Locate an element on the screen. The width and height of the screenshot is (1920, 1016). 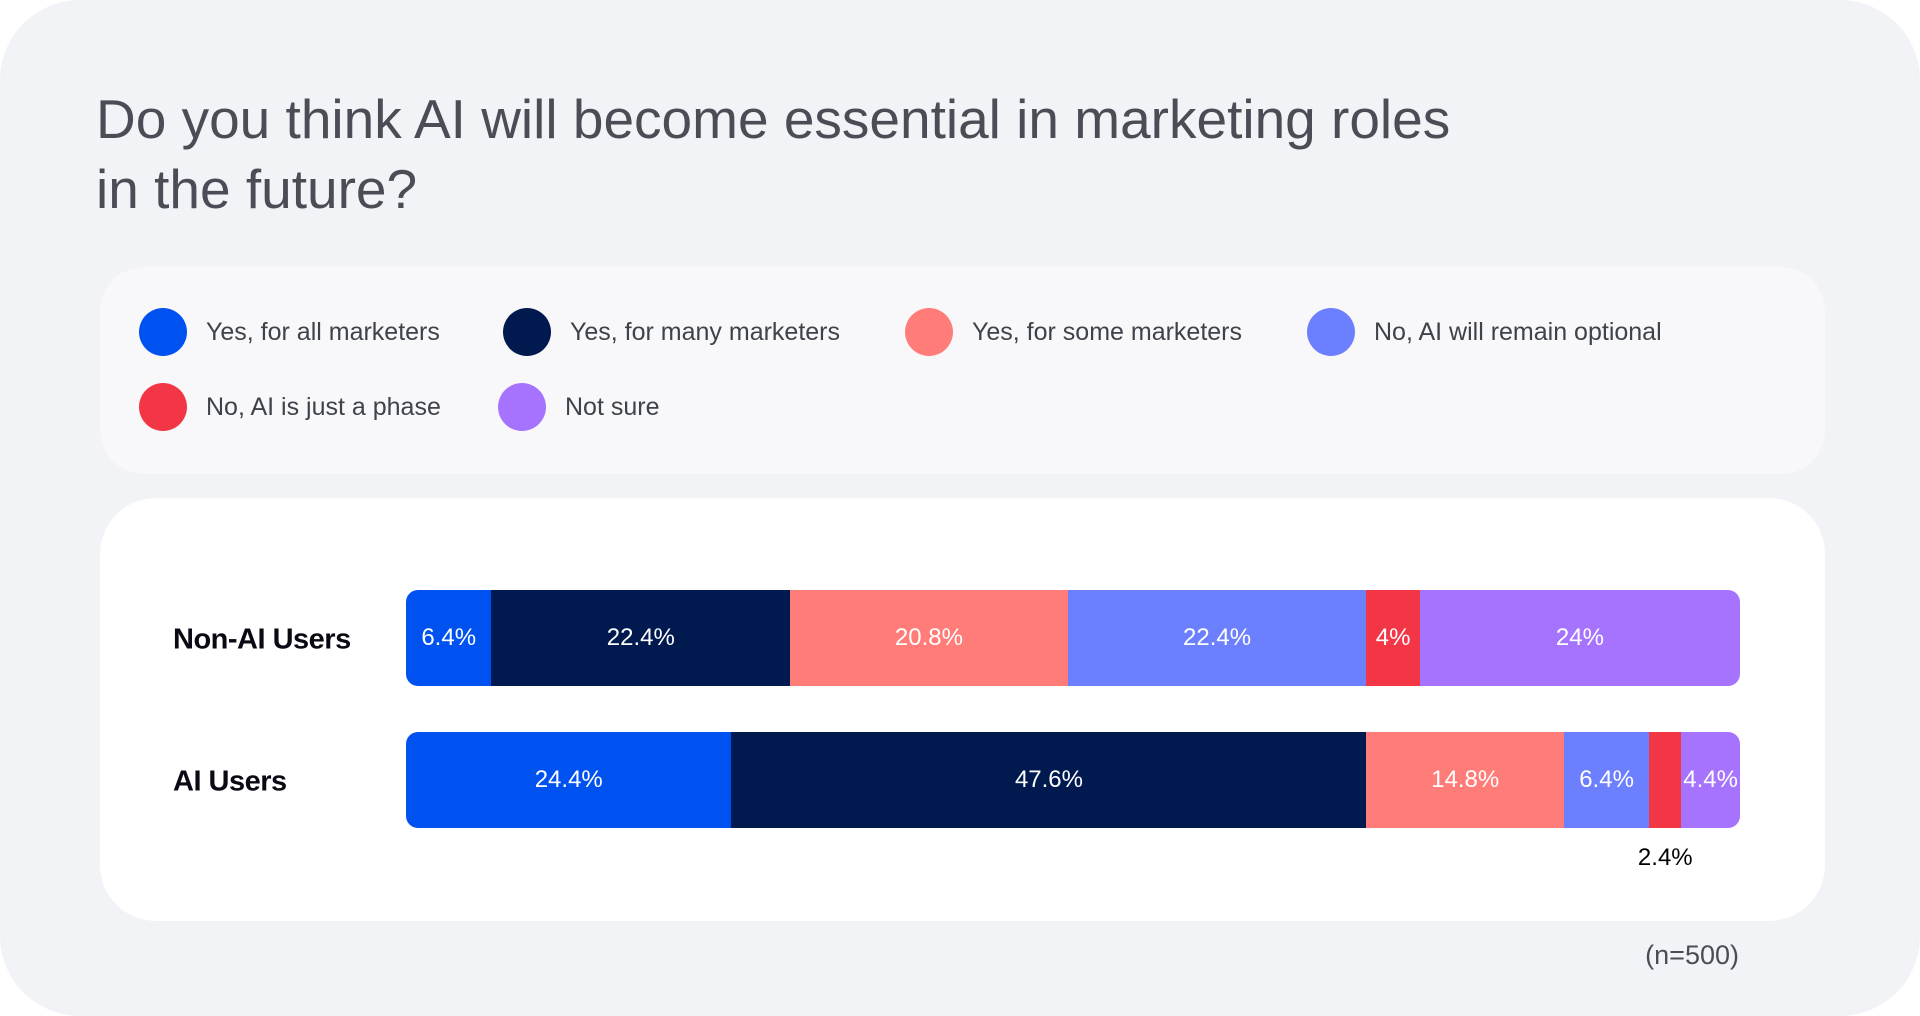
legend-item: No, AI will remain optional is located at coordinates (1484, 332).